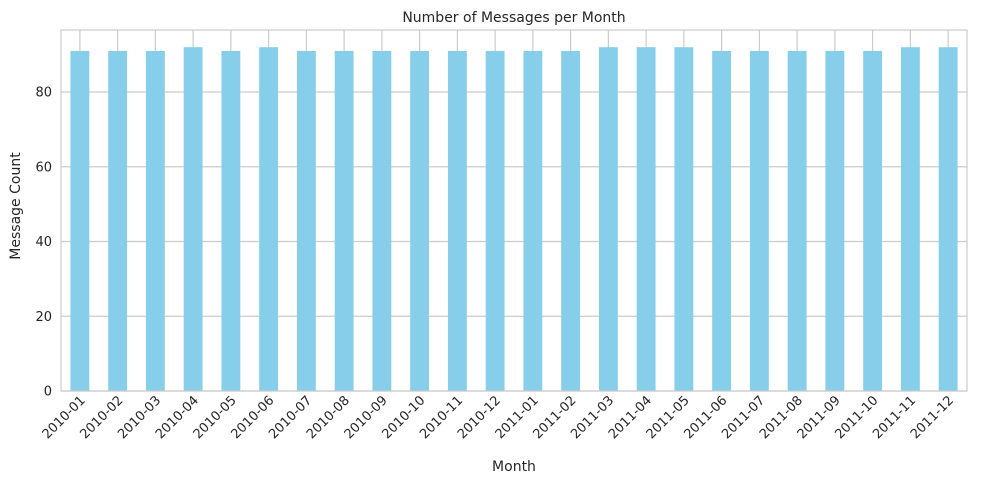 The width and height of the screenshot is (981, 484). I want to click on y-axis-label: Message Count, so click(16, 206).